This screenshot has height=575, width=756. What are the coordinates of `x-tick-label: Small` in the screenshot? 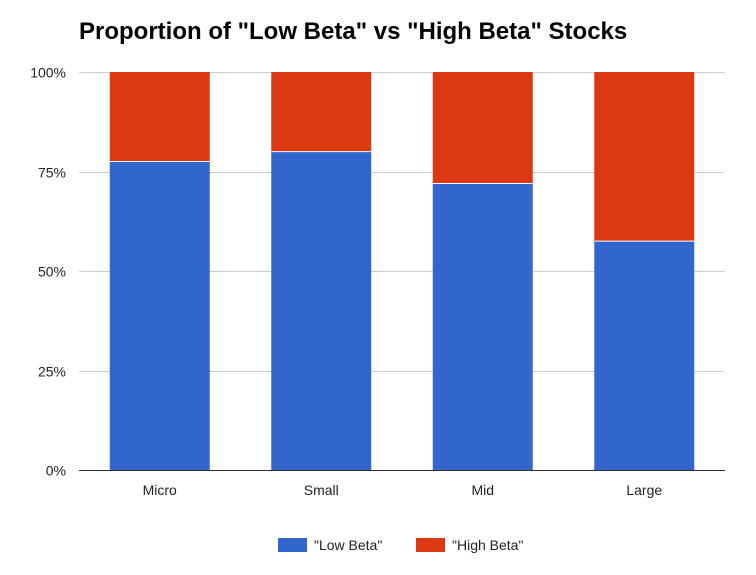 It's located at (321, 490).